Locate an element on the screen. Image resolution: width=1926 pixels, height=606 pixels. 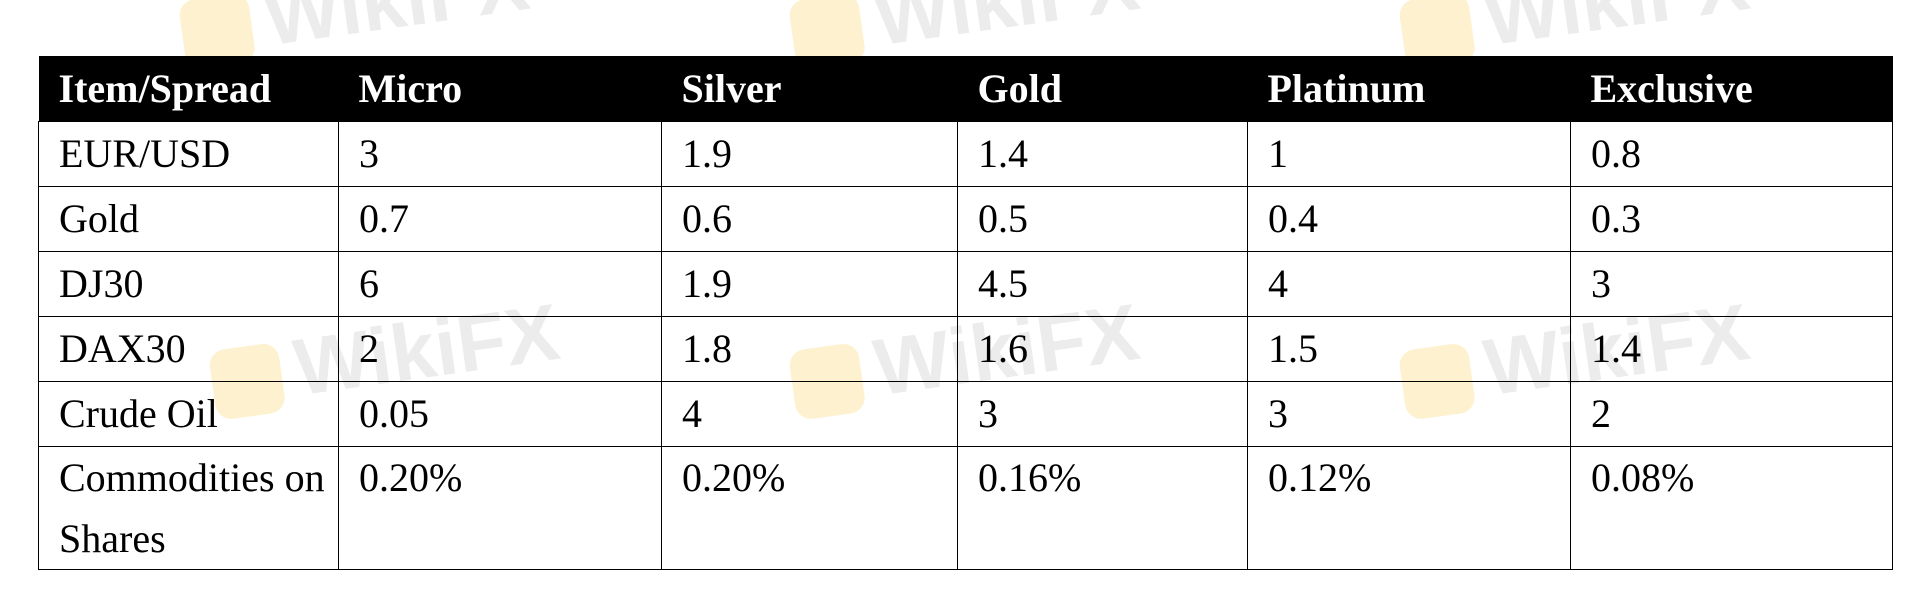
row-label: Commodities on Shares is located at coordinates (188, 508).